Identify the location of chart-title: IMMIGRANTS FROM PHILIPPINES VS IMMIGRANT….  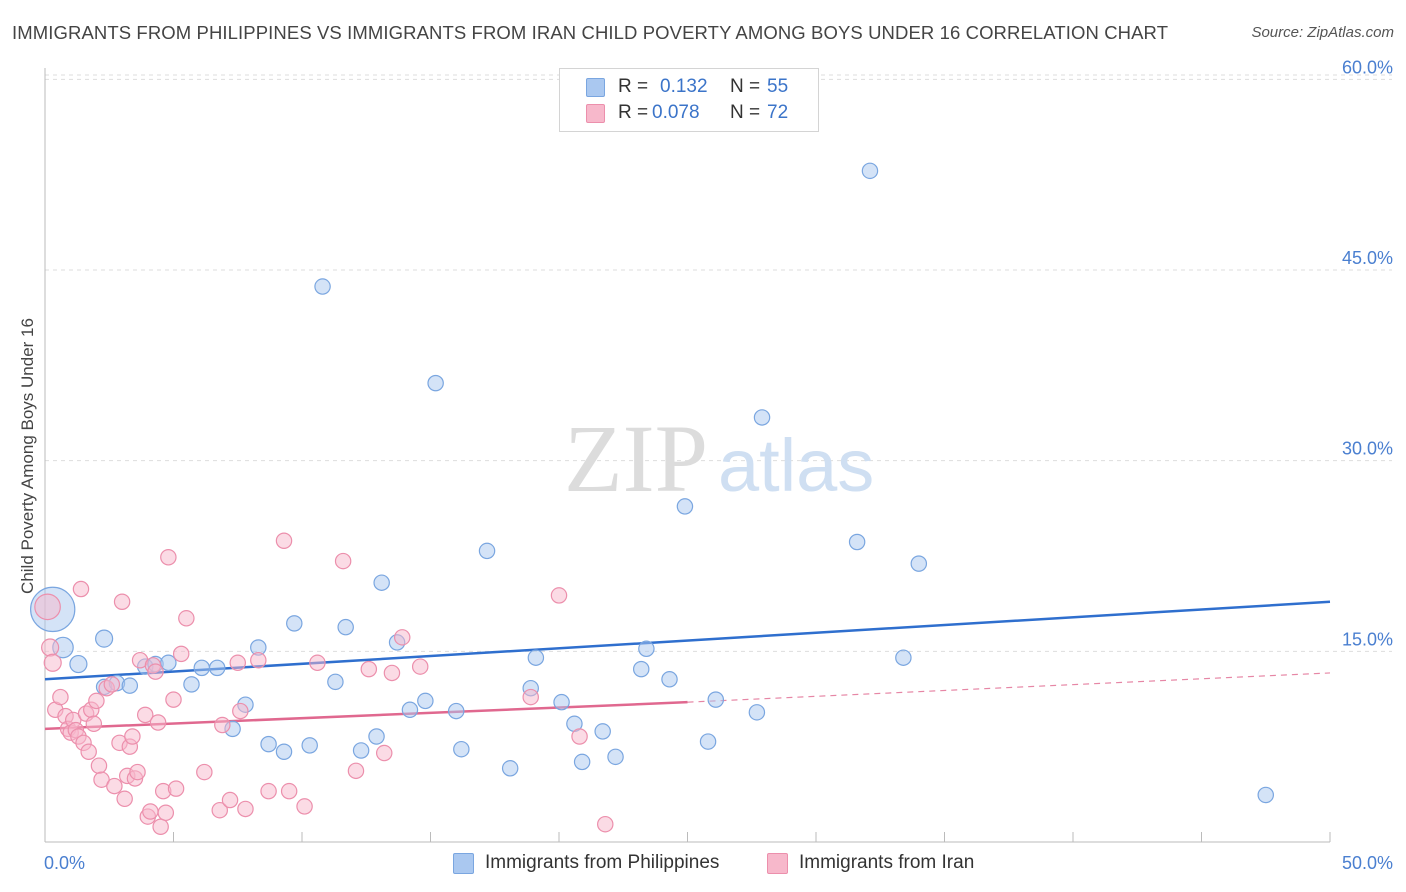
(590, 32).